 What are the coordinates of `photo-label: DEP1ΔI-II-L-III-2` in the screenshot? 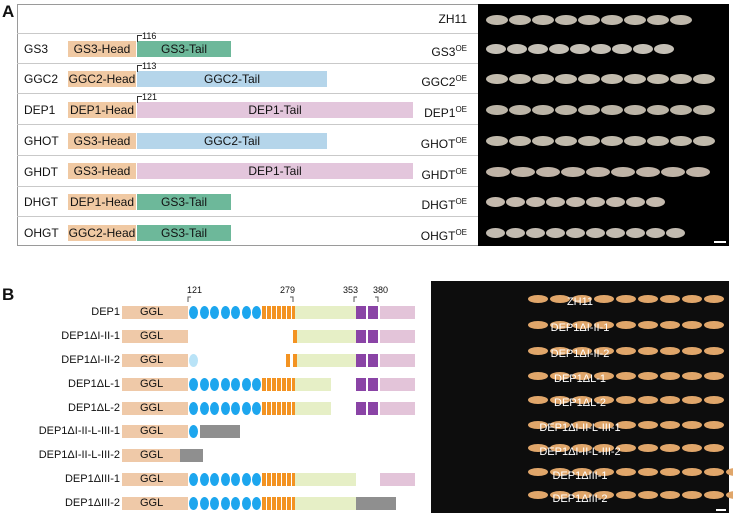 It's located at (580, 452).